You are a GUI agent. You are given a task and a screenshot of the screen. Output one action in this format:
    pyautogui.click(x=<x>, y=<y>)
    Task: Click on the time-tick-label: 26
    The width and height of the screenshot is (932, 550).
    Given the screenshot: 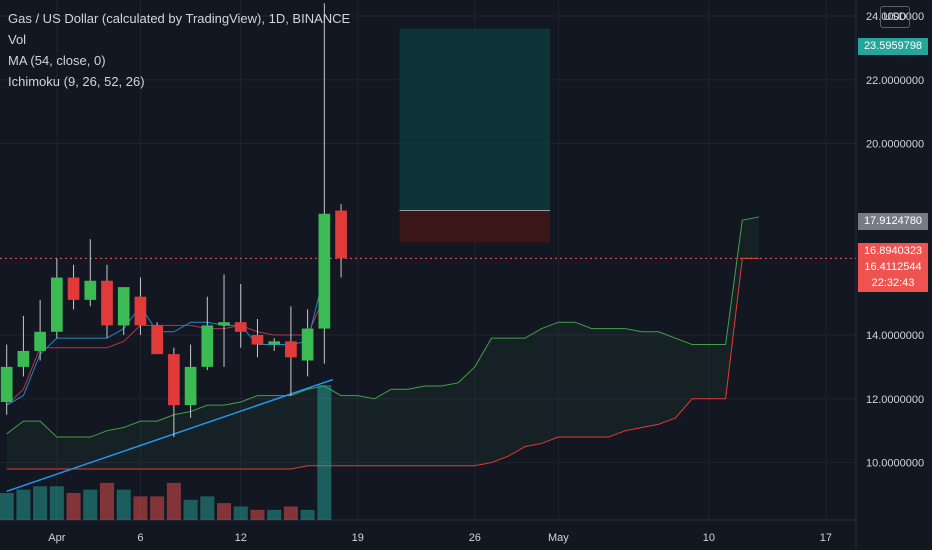 What is the action you would take?
    pyautogui.click(x=475, y=538)
    